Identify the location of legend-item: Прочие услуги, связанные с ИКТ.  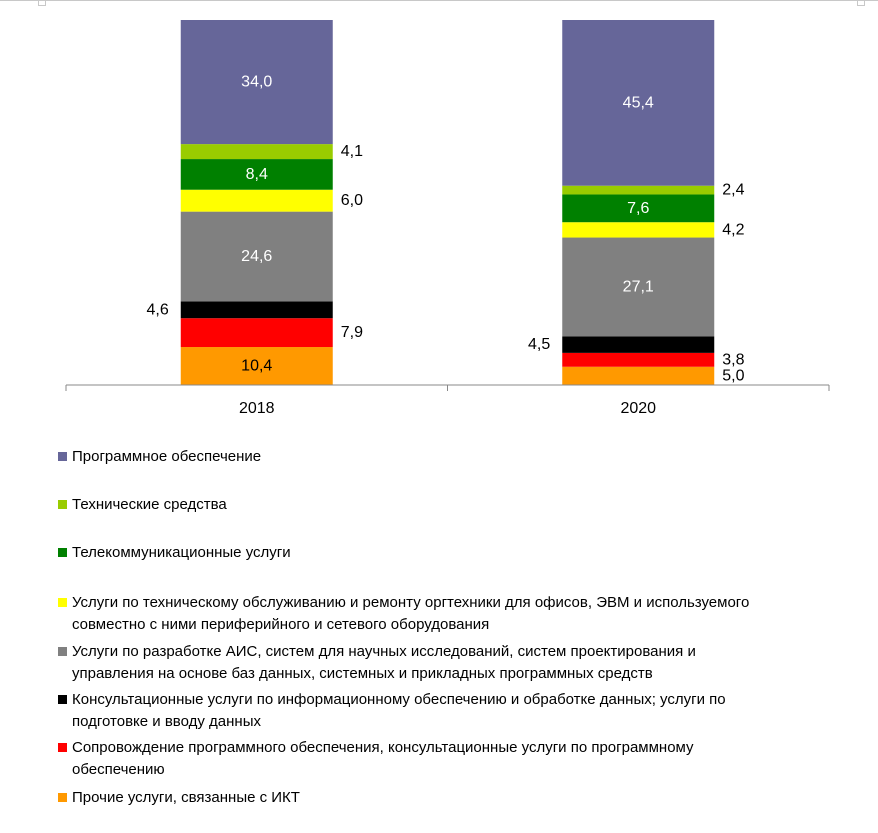
(455, 798).